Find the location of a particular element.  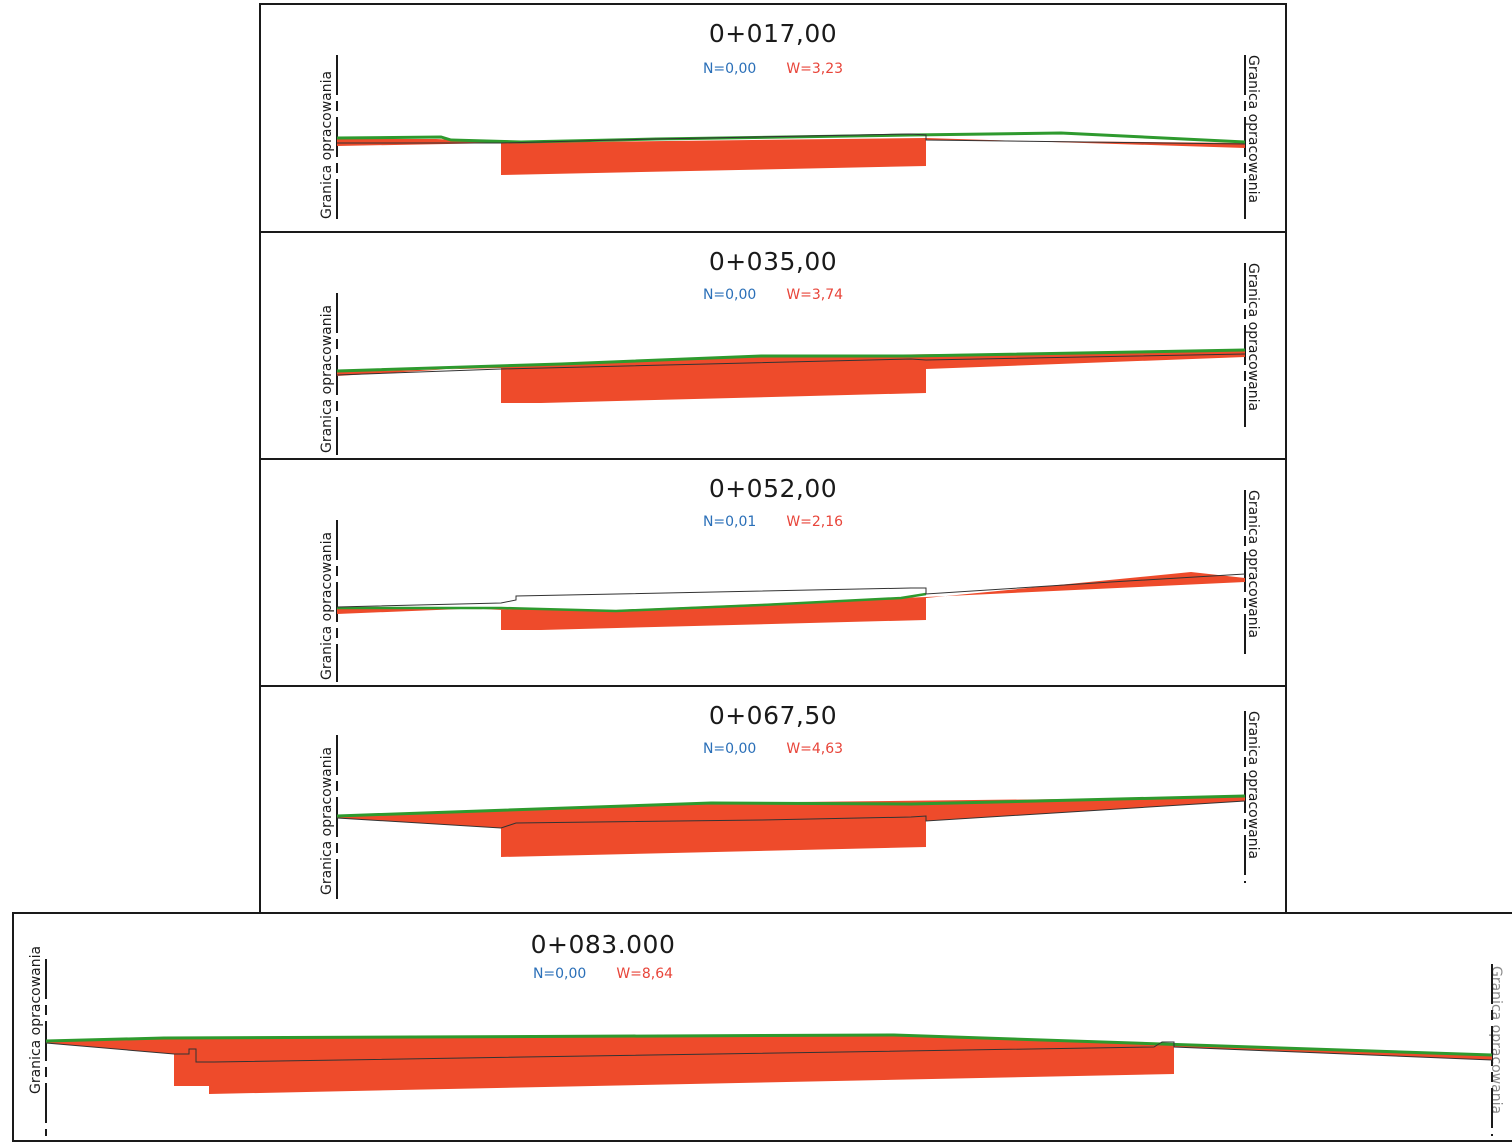

station-label: 0+017,00 is located at coordinates (773, 33).